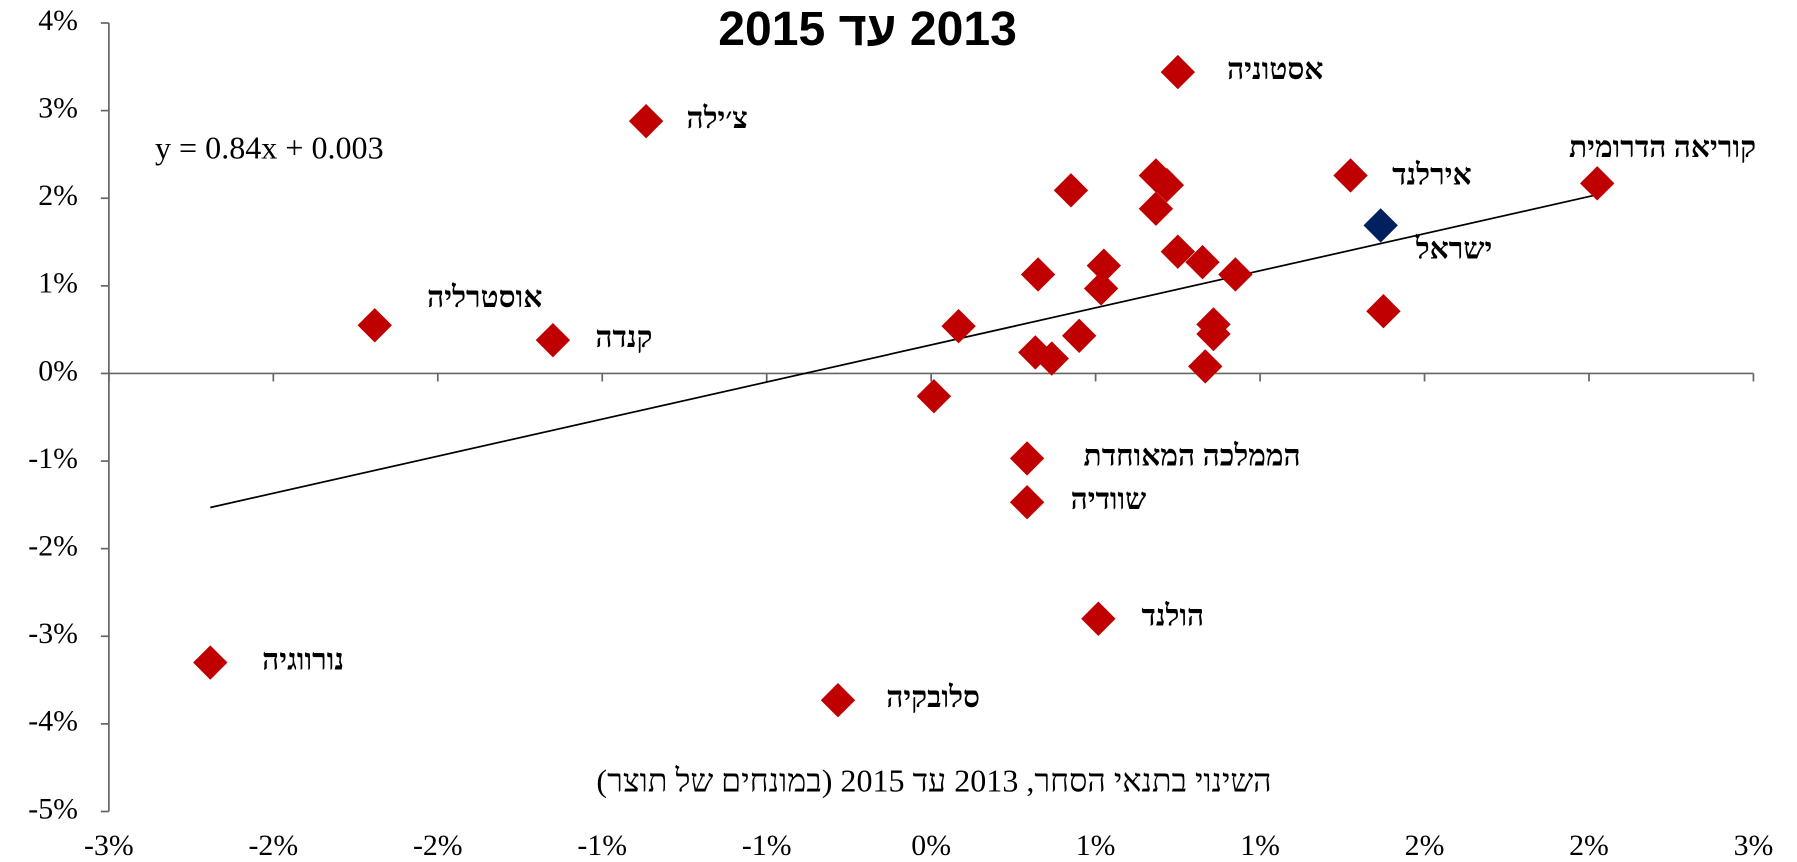 This screenshot has height=862, width=1797. What do you see at coordinates (109, 845) in the screenshot?
I see `x-tick-label: -3%` at bounding box center [109, 845].